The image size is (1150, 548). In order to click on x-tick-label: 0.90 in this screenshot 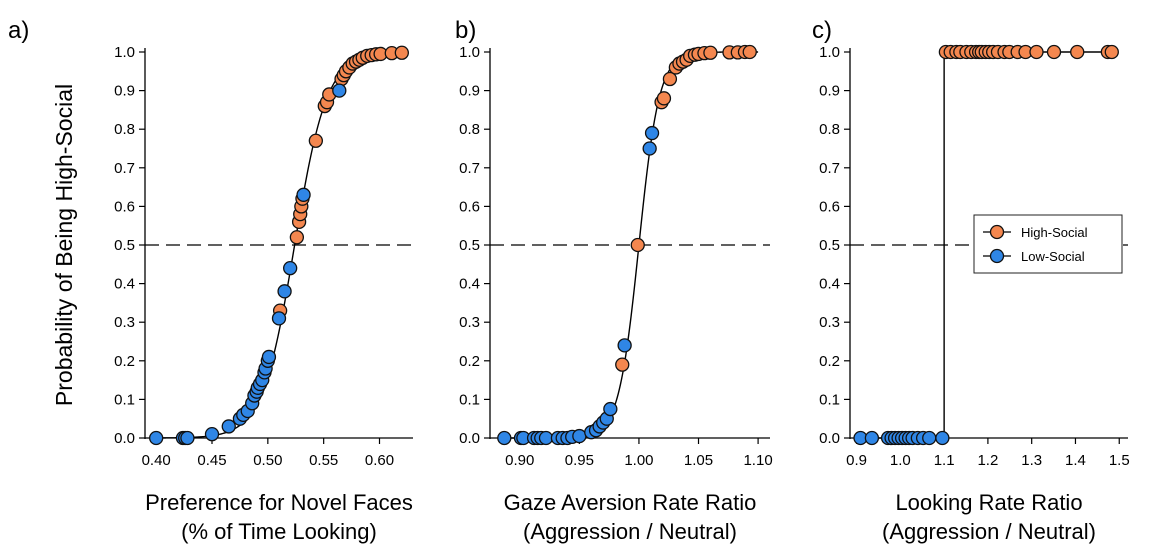, I will do `click(519, 460)`.